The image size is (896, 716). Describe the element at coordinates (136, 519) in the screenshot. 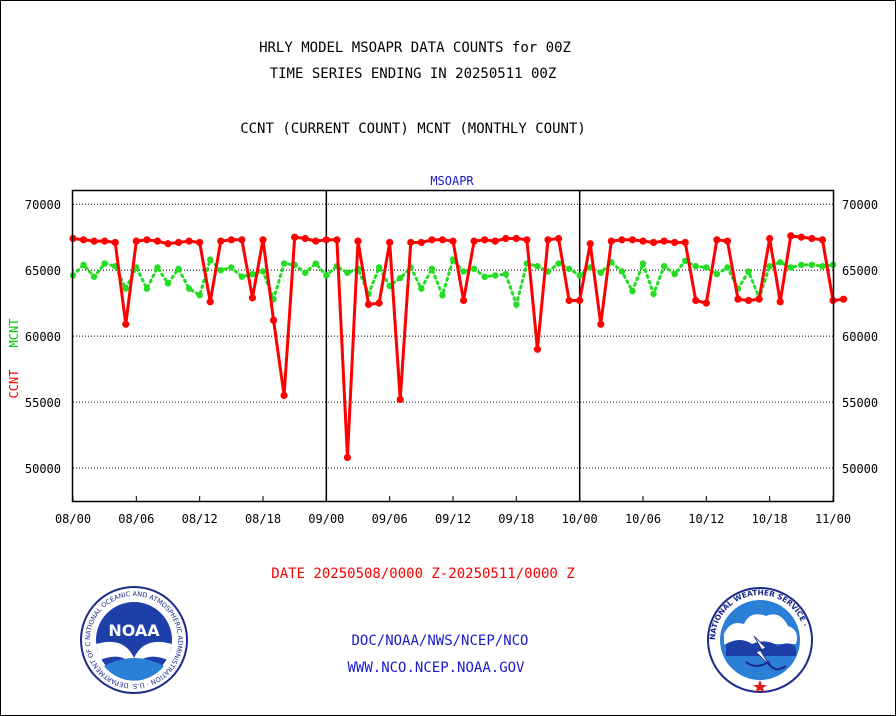

I see `x-tick-label: 08/06` at that location.